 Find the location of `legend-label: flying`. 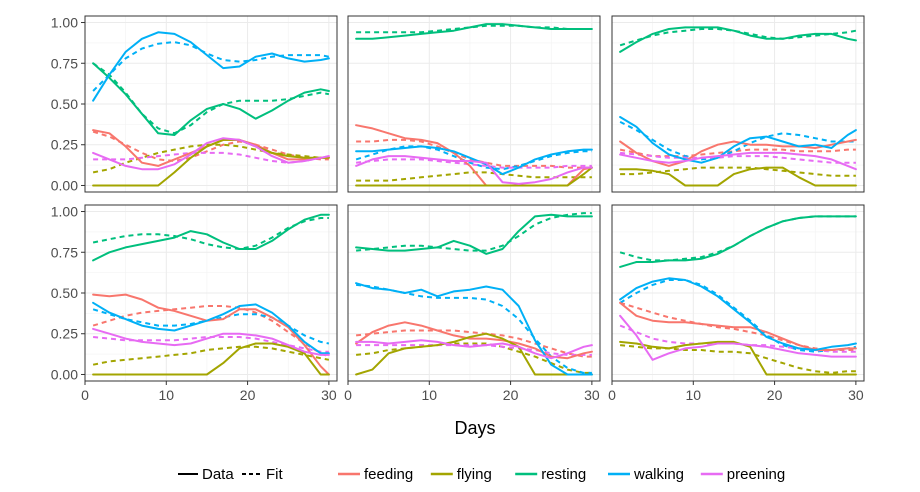

legend-label: flying is located at coordinates (474, 474).